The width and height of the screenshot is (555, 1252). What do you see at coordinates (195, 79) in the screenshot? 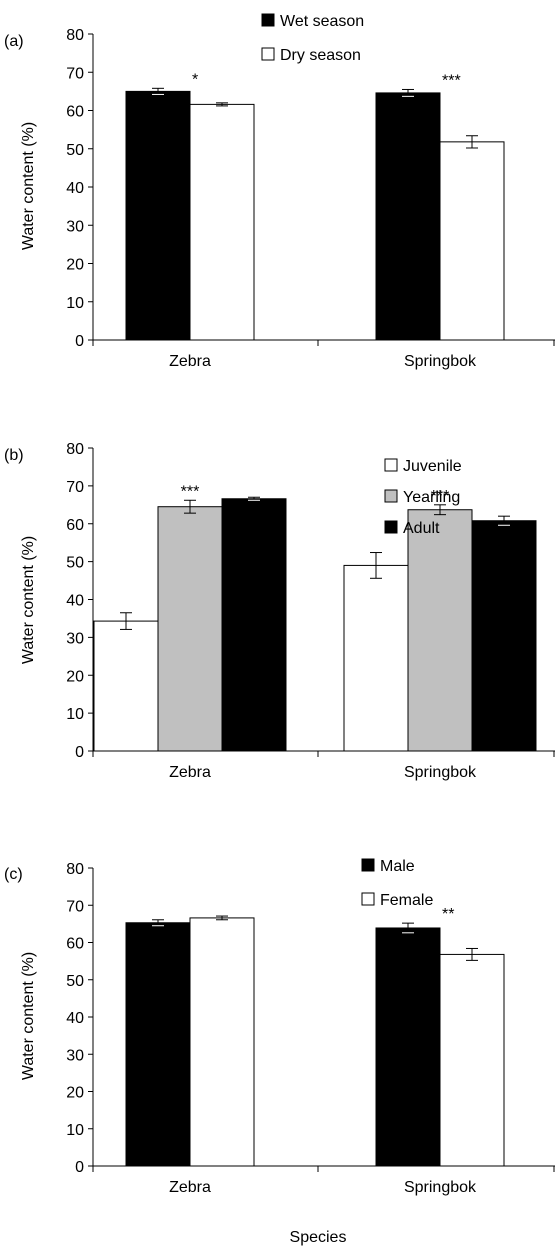
I see `significance-marker: *` at bounding box center [195, 79].